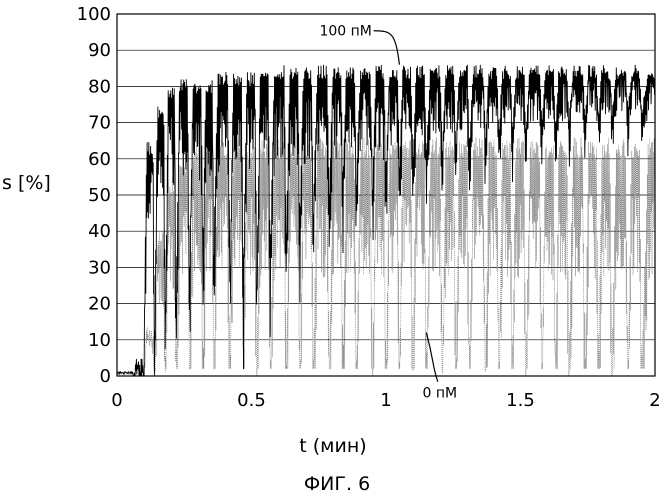 This screenshot has width=665, height=500. Describe the element at coordinates (251, 400) in the screenshot. I see `x-tick-label: 0.5` at that location.